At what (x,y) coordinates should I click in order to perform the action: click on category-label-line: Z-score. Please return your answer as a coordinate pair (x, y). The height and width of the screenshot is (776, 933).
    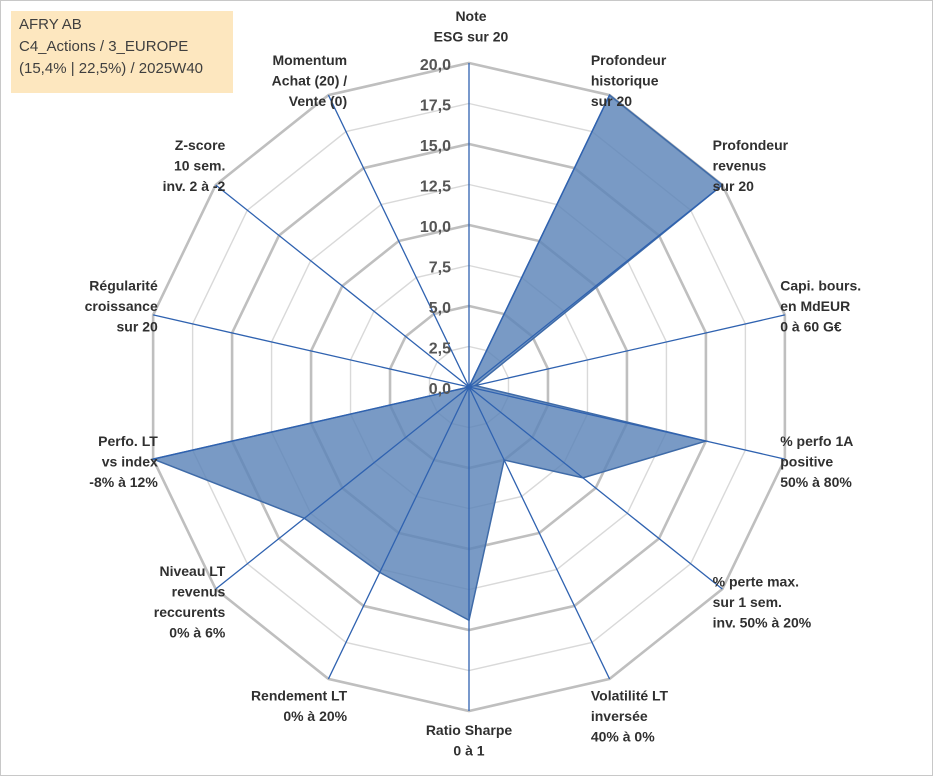
    Looking at the image, I should click on (200, 145).